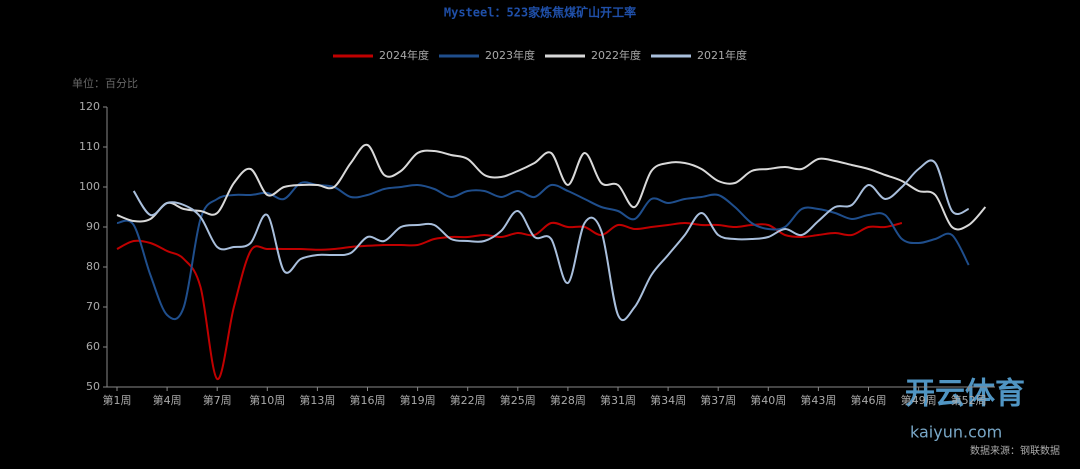  What do you see at coordinates (368, 400) in the screenshot?
I see `x-tick-label: 第16周` at bounding box center [368, 400].